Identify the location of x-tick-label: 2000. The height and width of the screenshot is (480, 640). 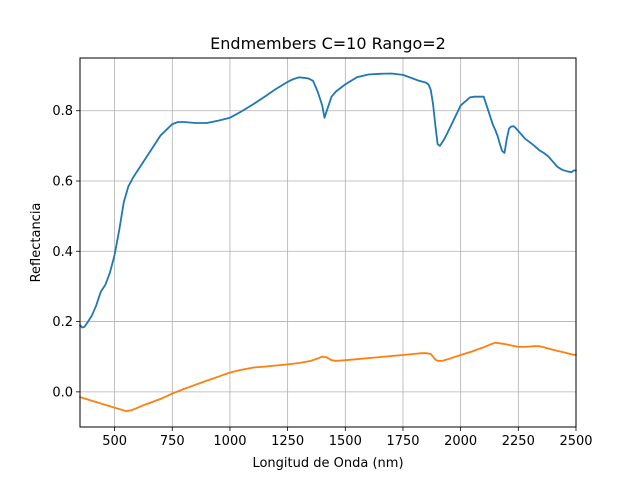
(460, 441).